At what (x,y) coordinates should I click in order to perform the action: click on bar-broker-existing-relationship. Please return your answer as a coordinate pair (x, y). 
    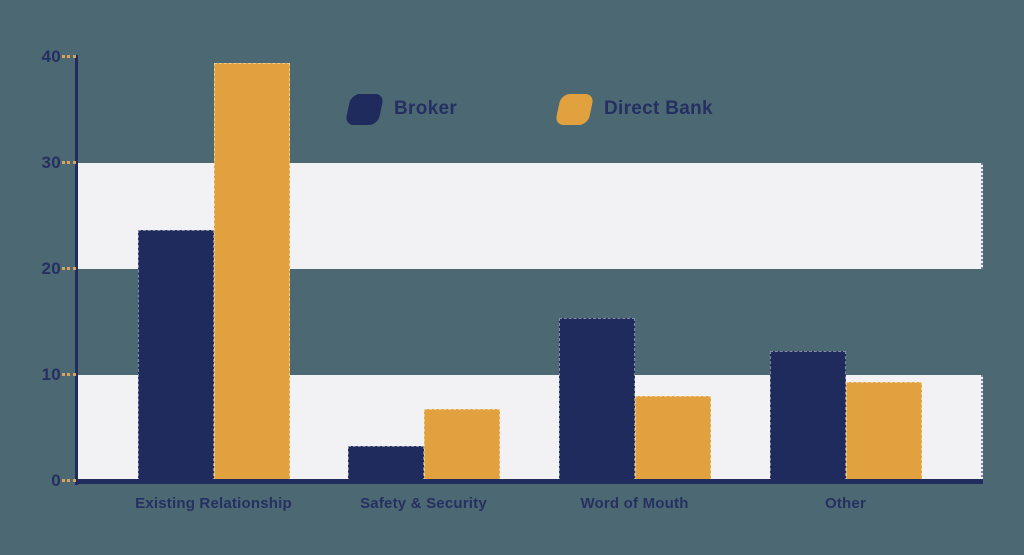
    Looking at the image, I should click on (175, 355).